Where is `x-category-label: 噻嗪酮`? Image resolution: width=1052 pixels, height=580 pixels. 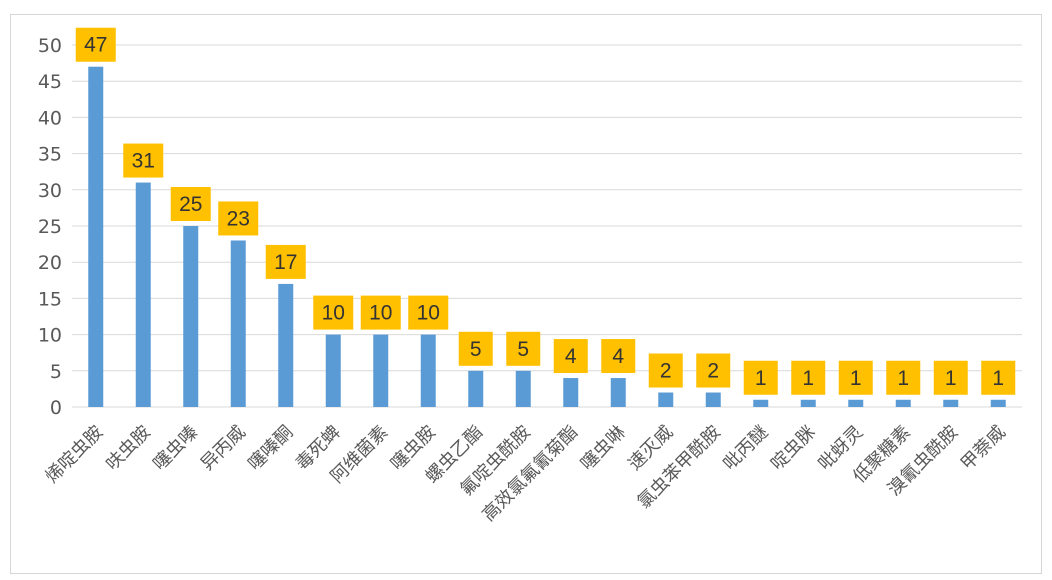
x-category-label: 噻嗪酮 is located at coordinates (270, 448).